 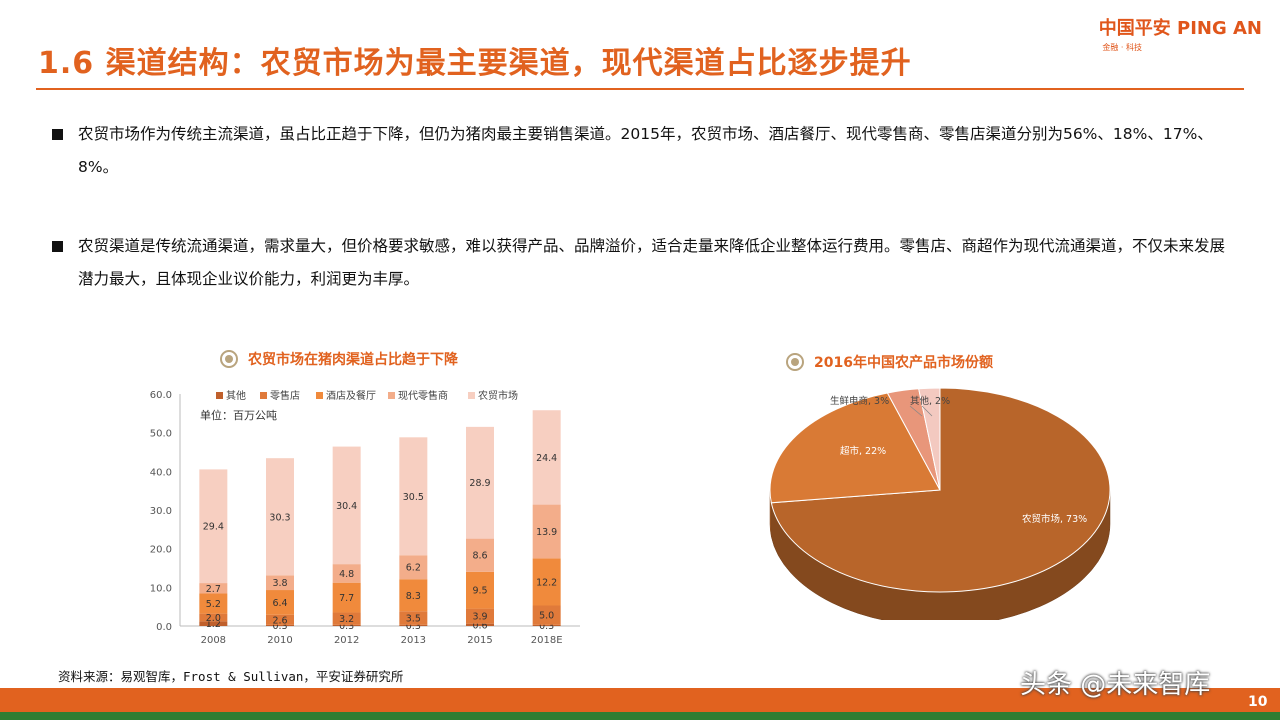 I want to click on pie-data-label: 超市, 22%, so click(x=863, y=451).